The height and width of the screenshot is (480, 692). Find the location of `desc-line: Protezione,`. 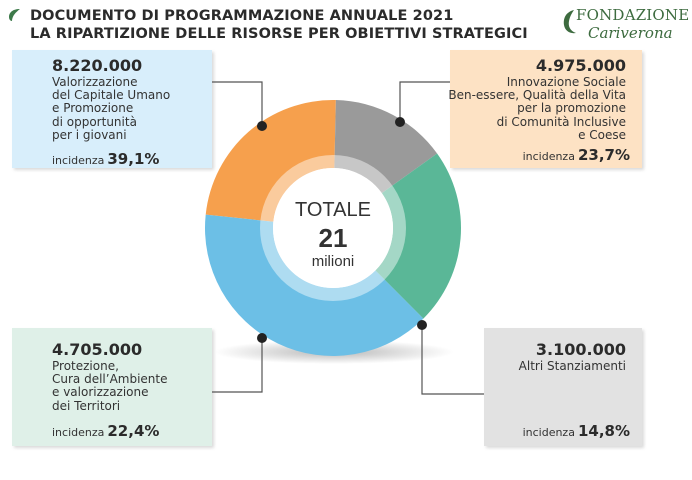

desc-line: Protezione, is located at coordinates (85, 366).